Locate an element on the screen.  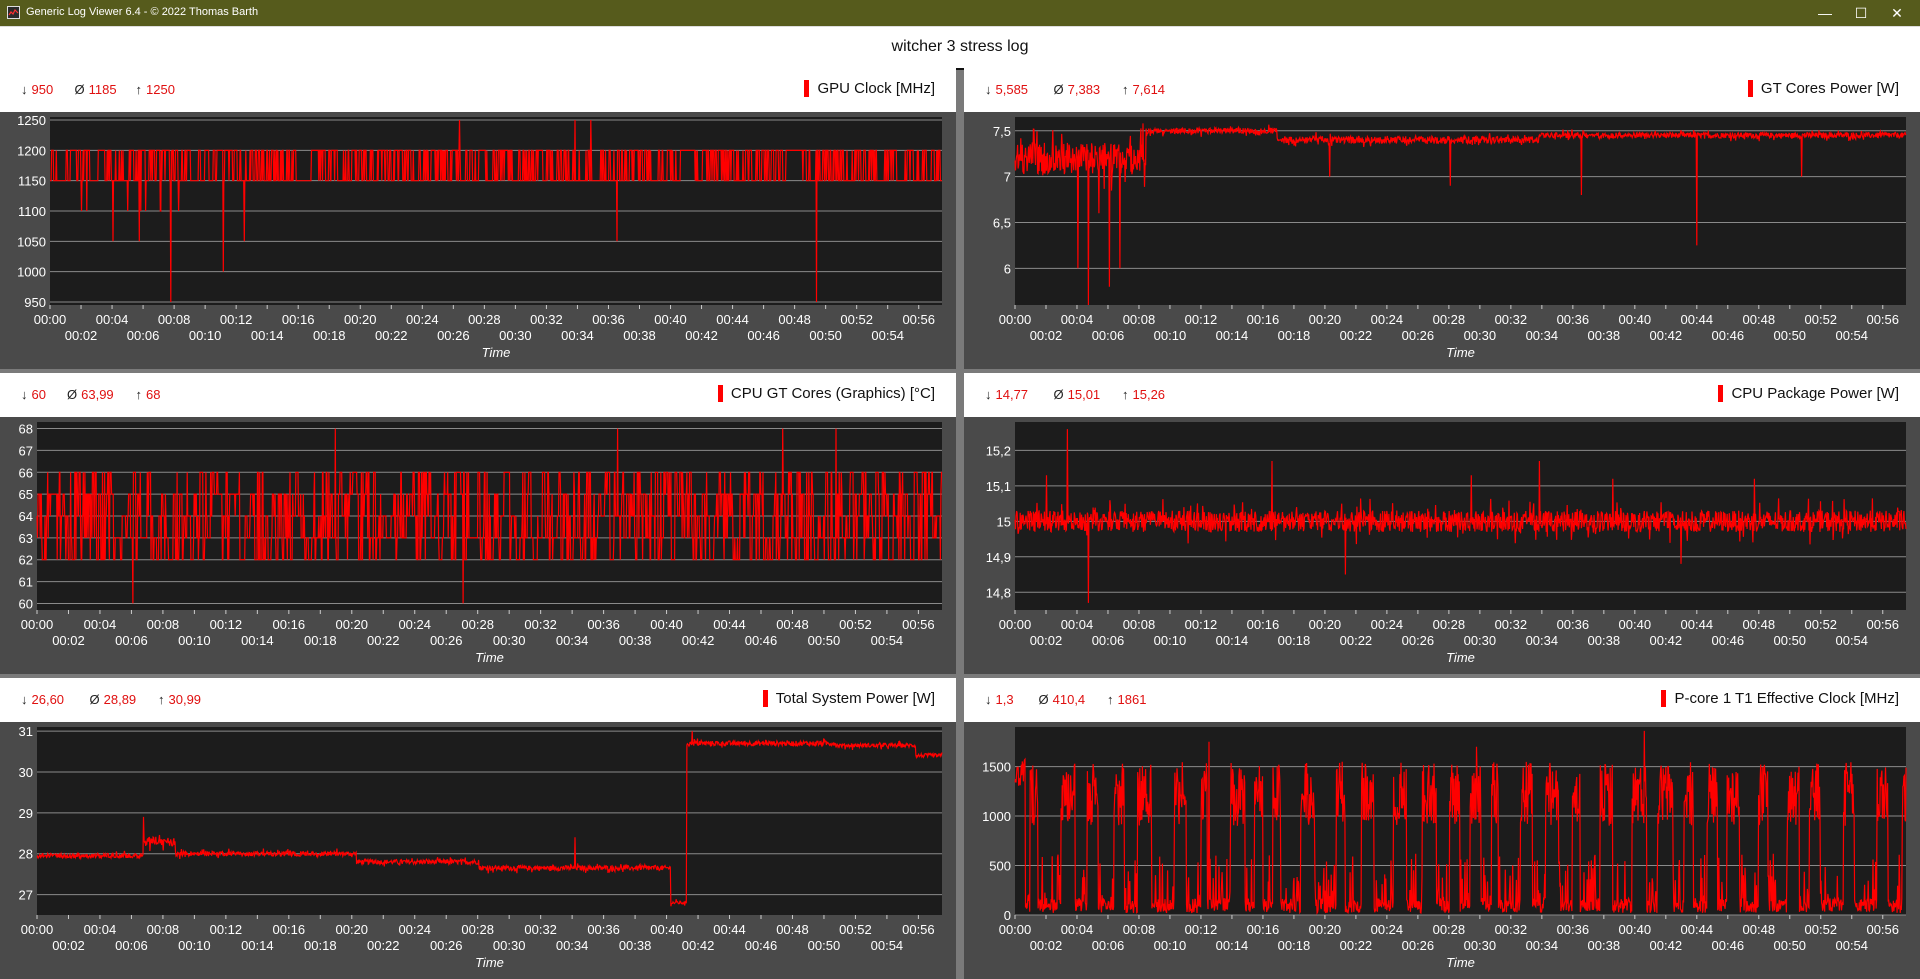
chart-title: GPU Clock [MHz] is located at coordinates (869, 88).